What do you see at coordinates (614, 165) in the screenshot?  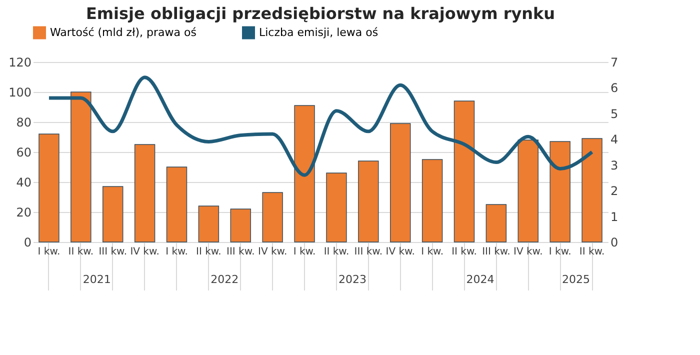 I see `y2-tick-label: 3` at bounding box center [614, 165].